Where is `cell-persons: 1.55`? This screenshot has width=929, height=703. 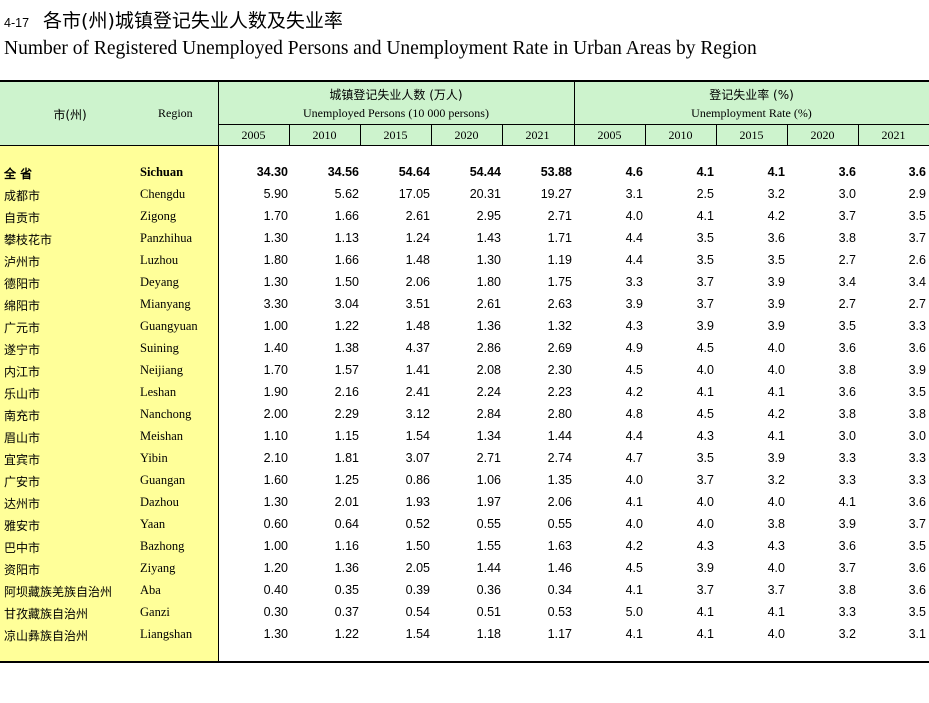 cell-persons: 1.55 is located at coordinates (488, 546).